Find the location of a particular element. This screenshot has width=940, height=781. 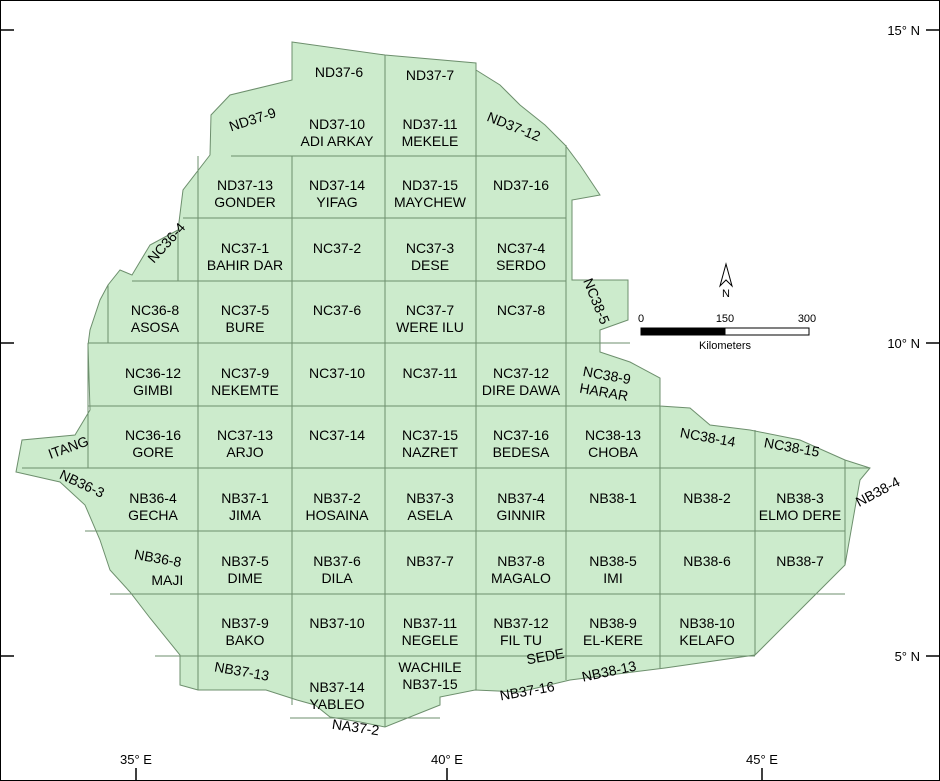

sheet-id: NC37-5 is located at coordinates (245, 310).